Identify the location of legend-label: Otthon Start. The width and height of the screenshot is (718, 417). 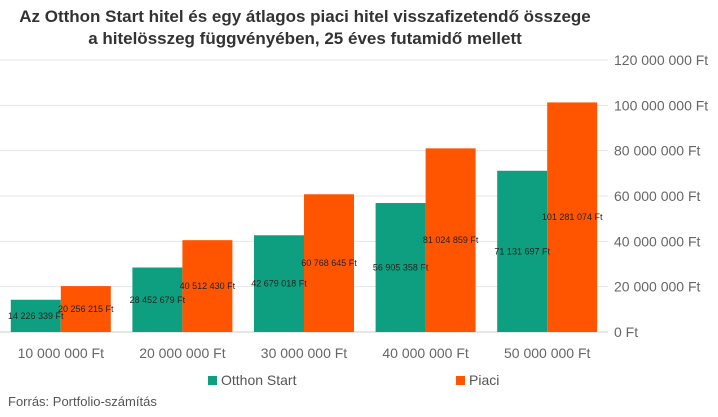
(259, 380).